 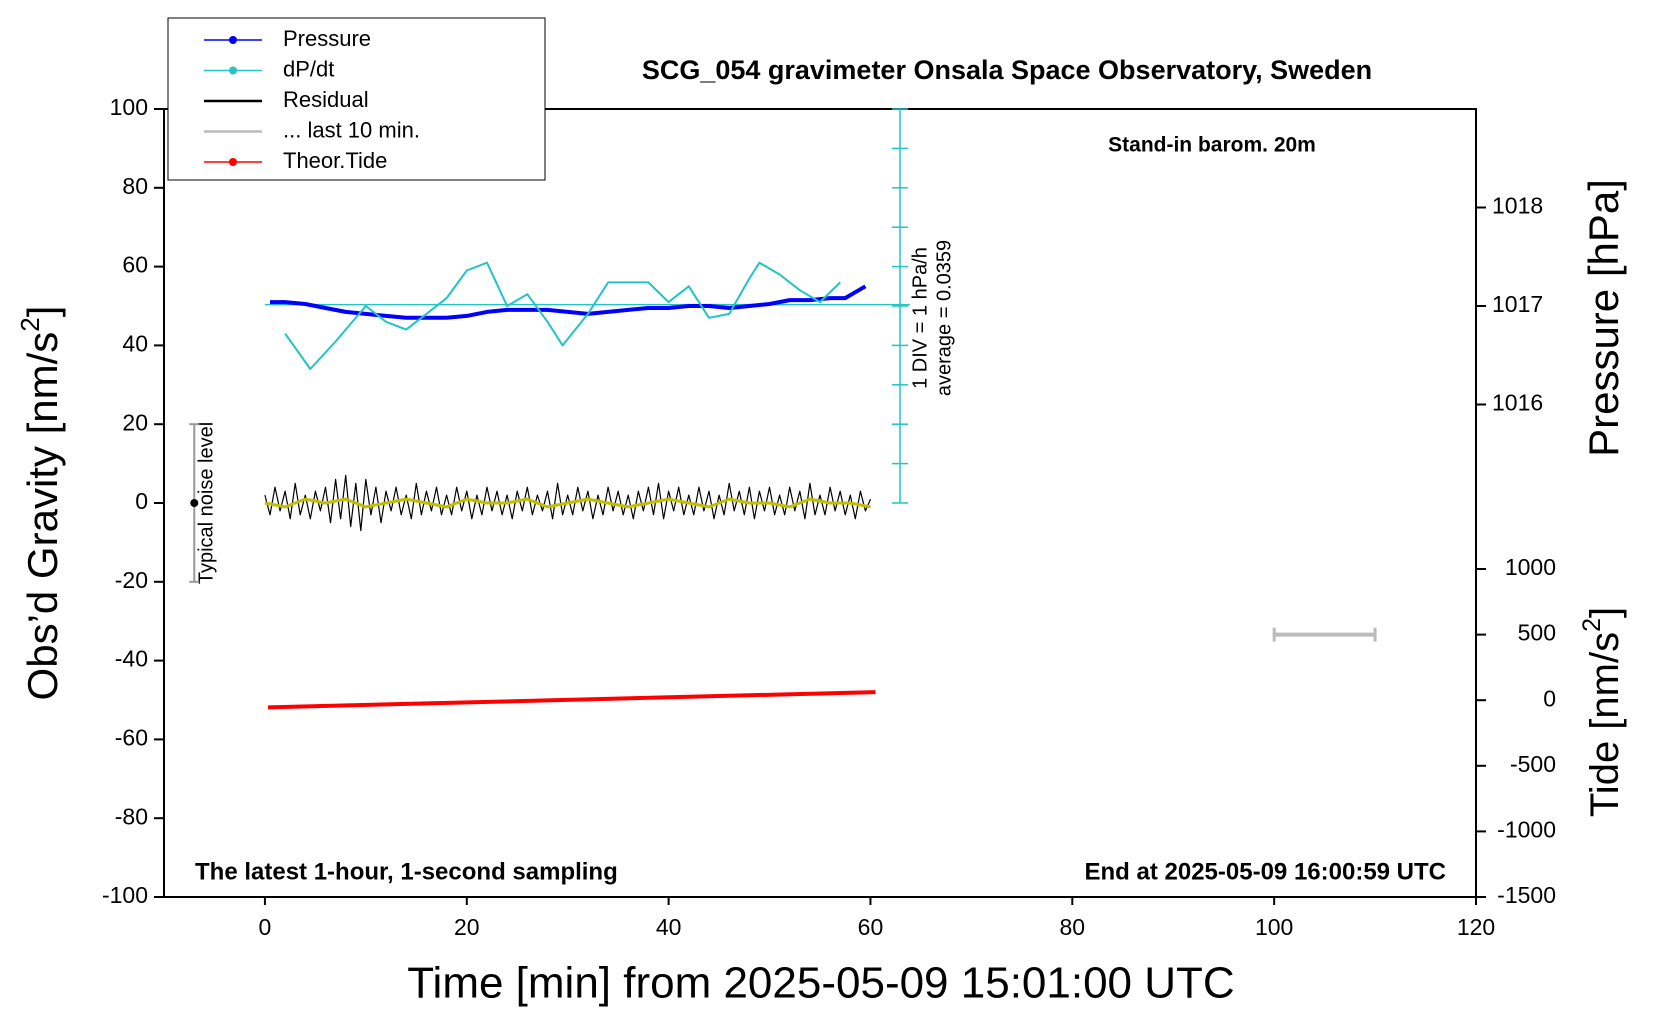 I want to click on y-label-end: ], so click(x=42, y=312).